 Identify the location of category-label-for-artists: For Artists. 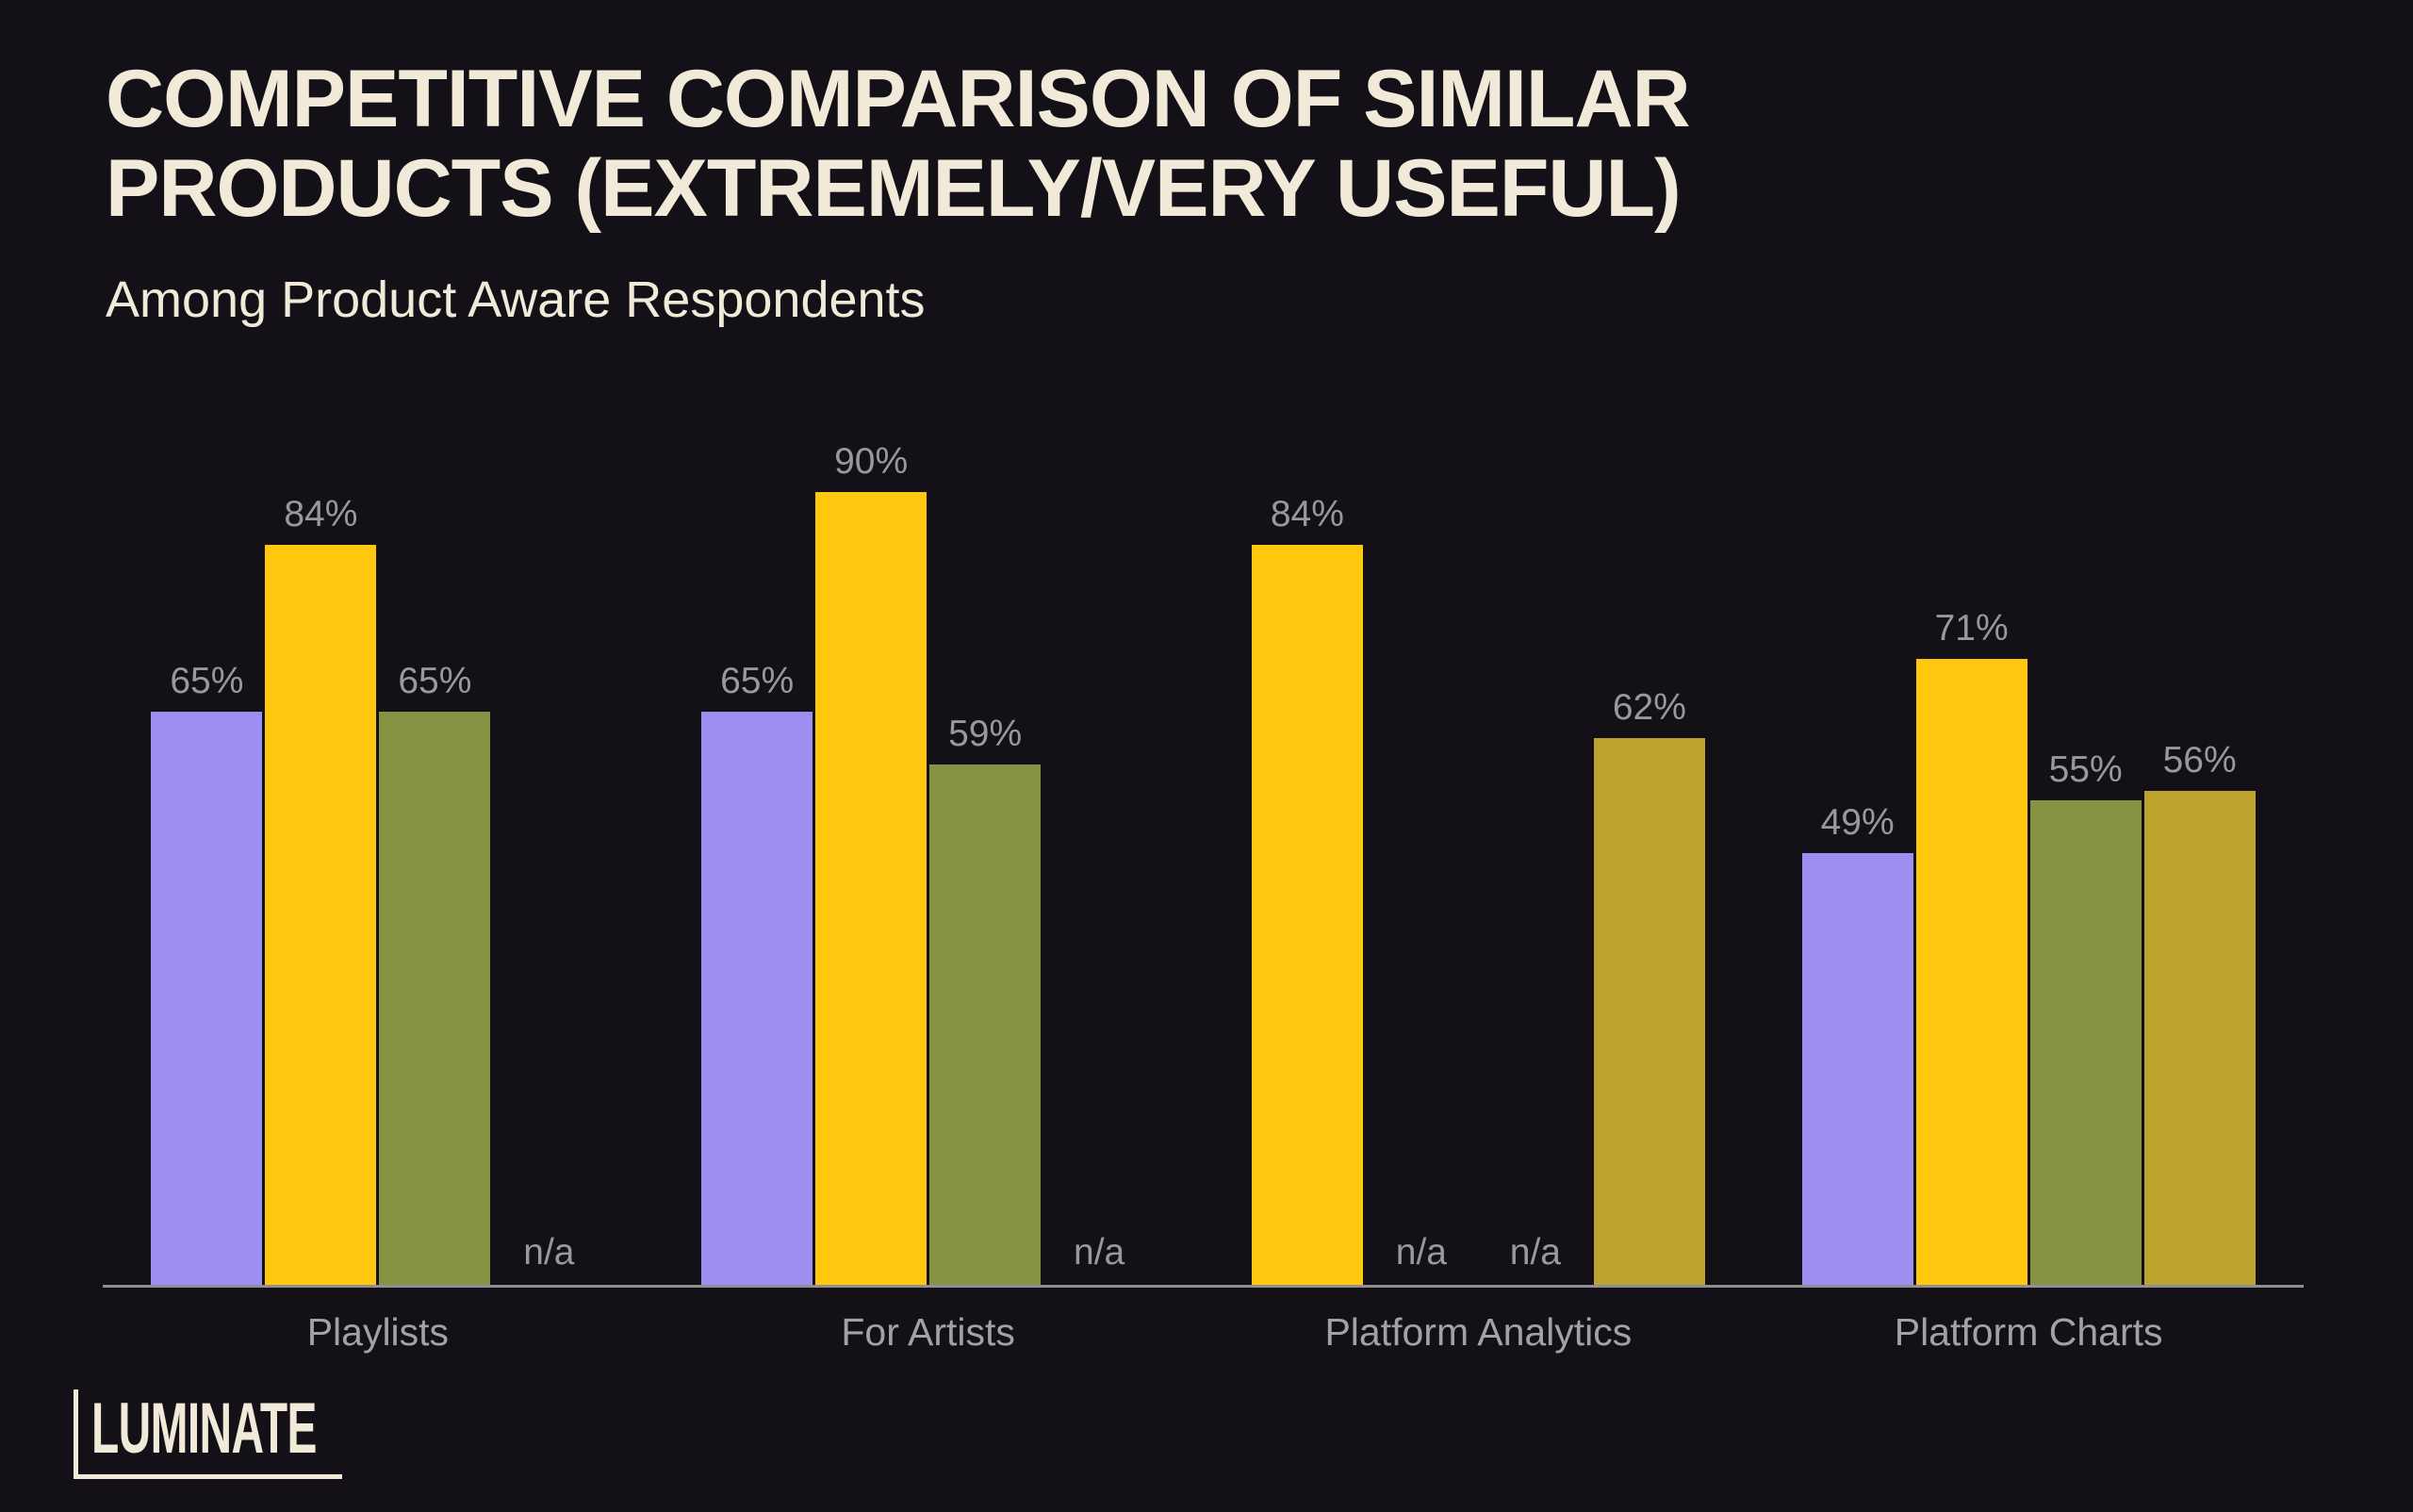
(928, 1332).